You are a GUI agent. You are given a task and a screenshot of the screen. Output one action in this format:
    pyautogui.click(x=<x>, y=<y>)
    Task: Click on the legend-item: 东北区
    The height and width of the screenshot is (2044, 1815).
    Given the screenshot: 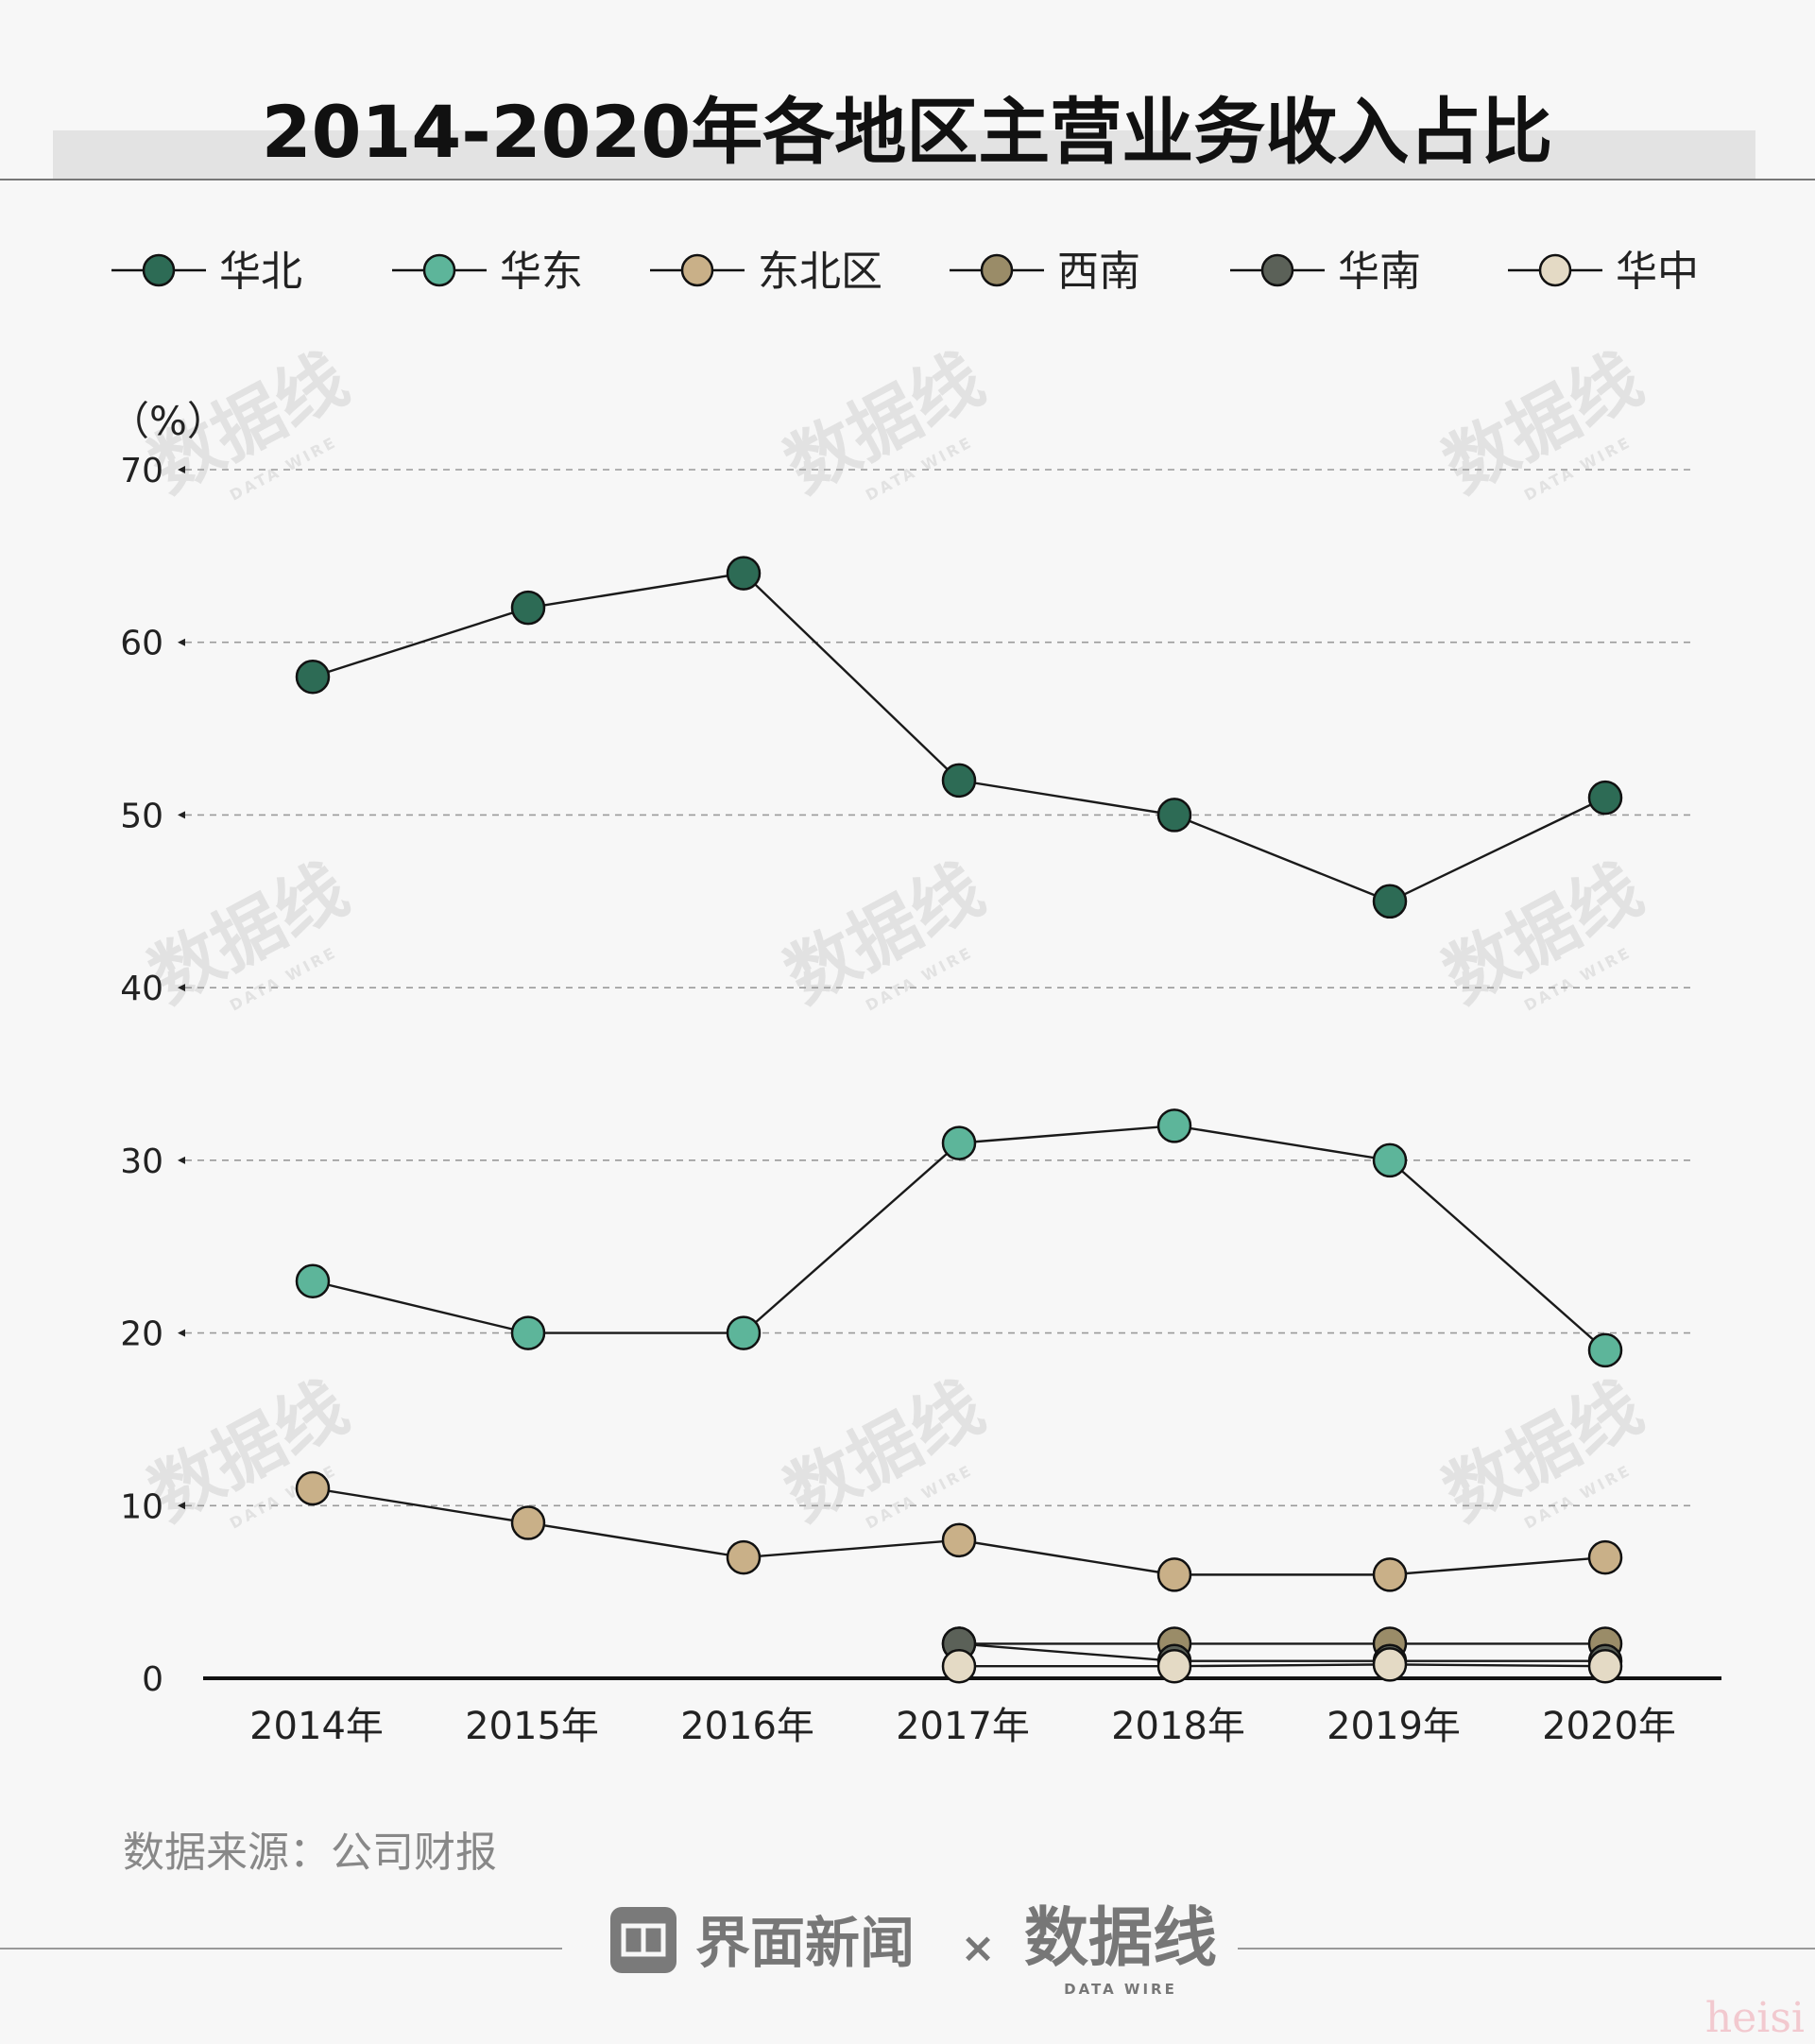 What is the action you would take?
    pyautogui.click(x=766, y=272)
    